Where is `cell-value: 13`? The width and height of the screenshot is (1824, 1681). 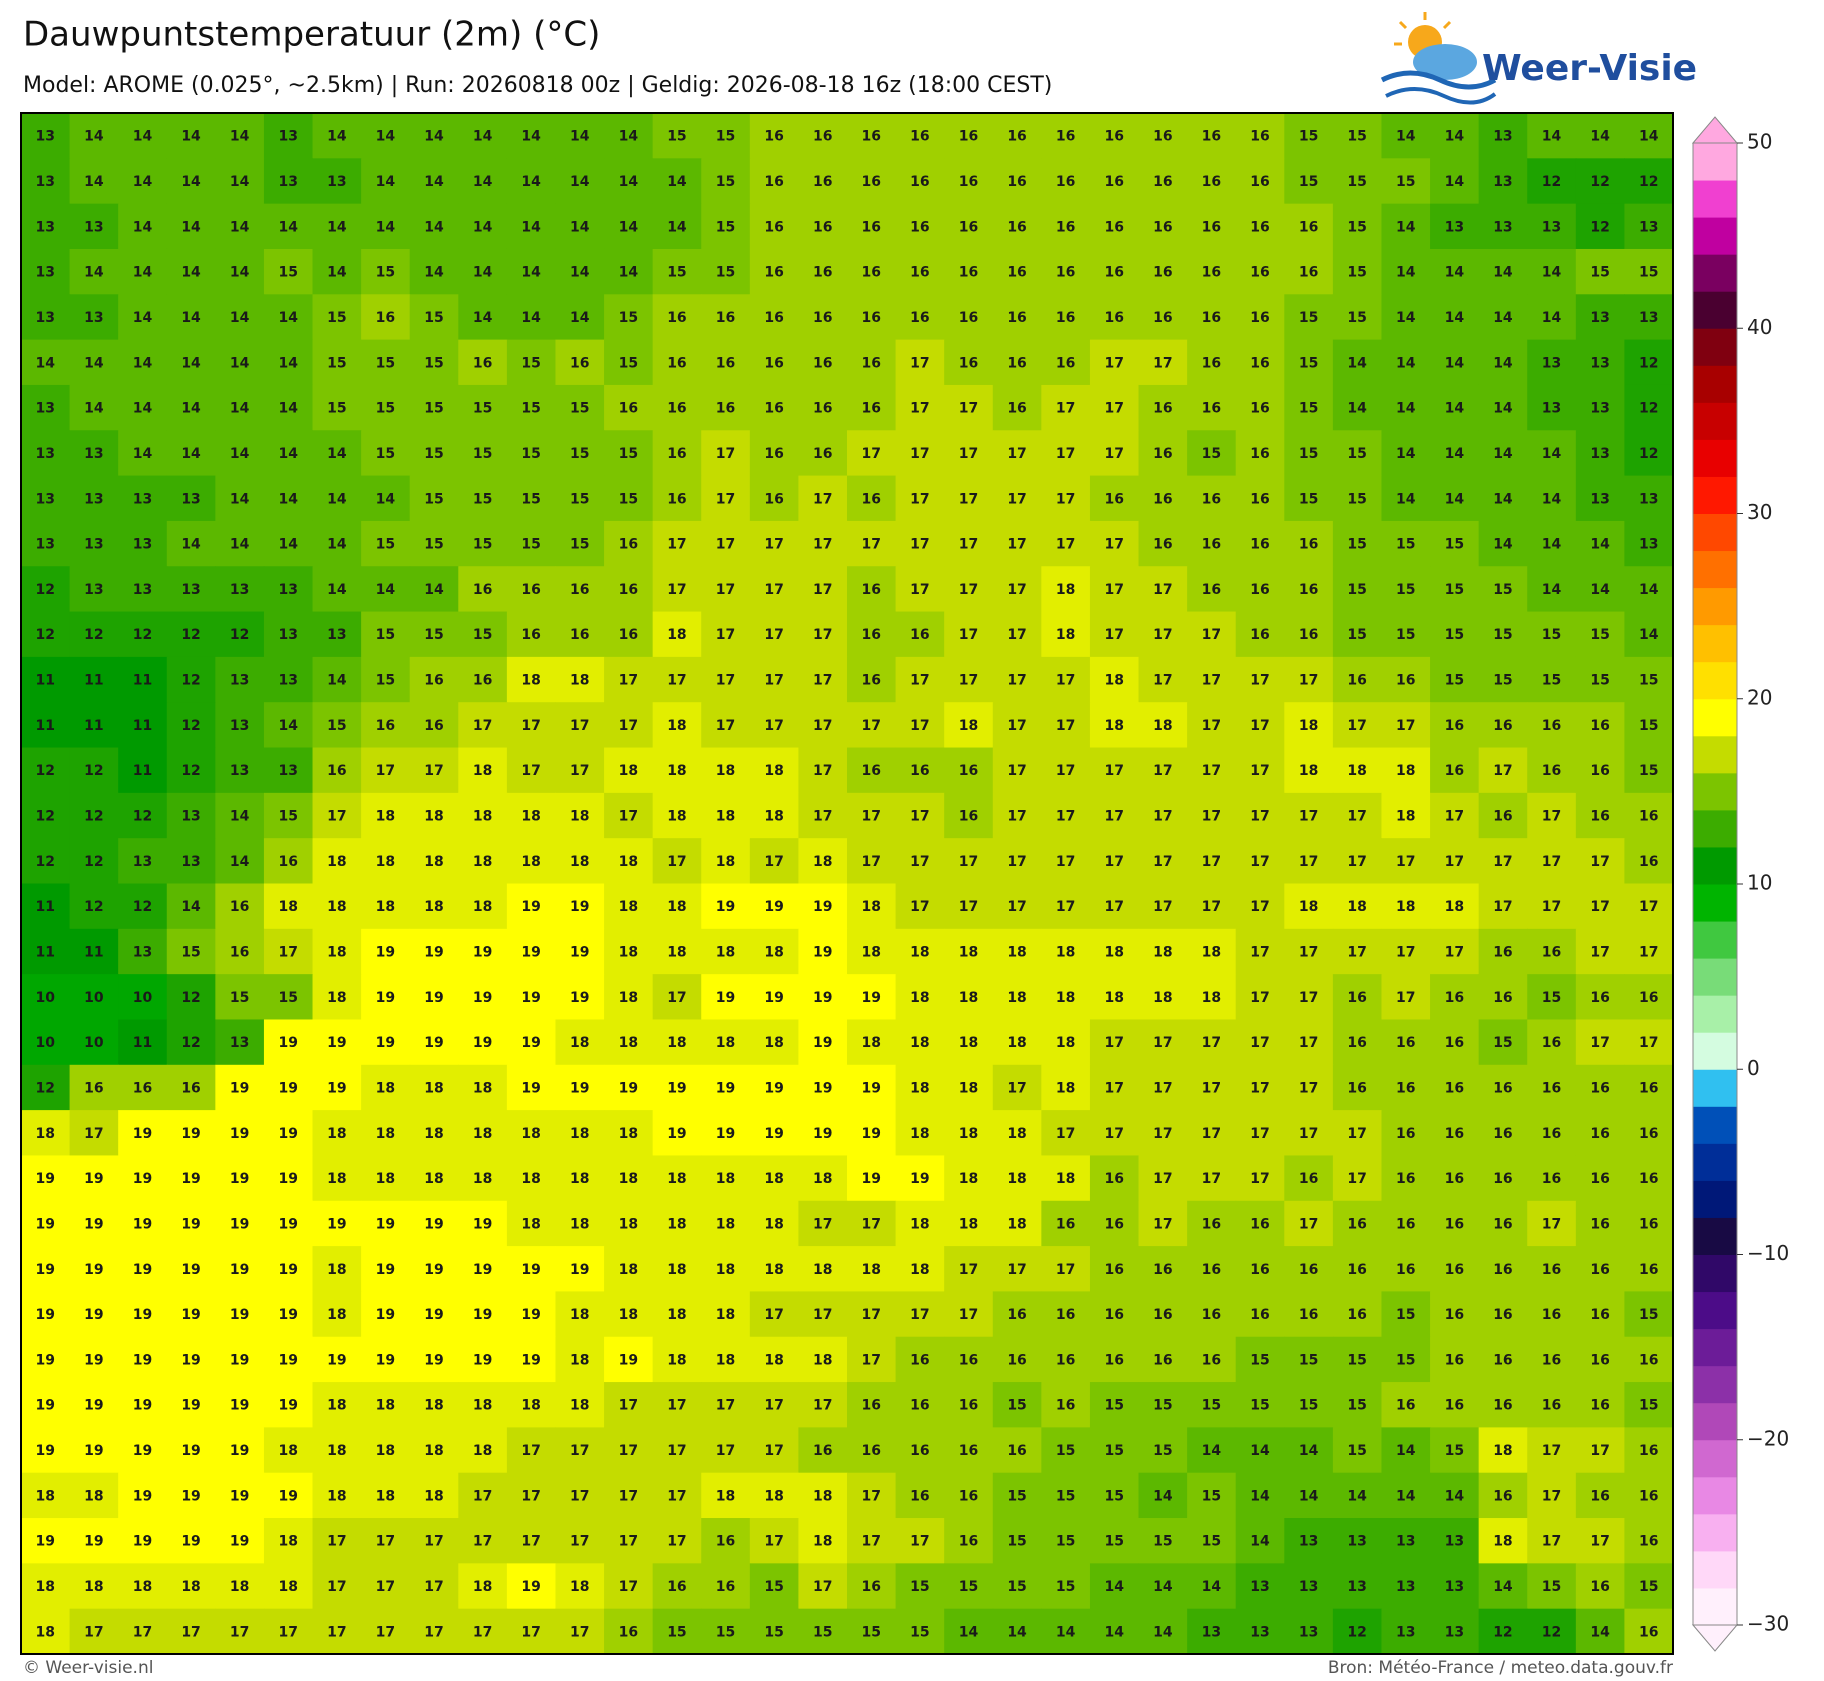
cell-value: 13 is located at coordinates (93, 454).